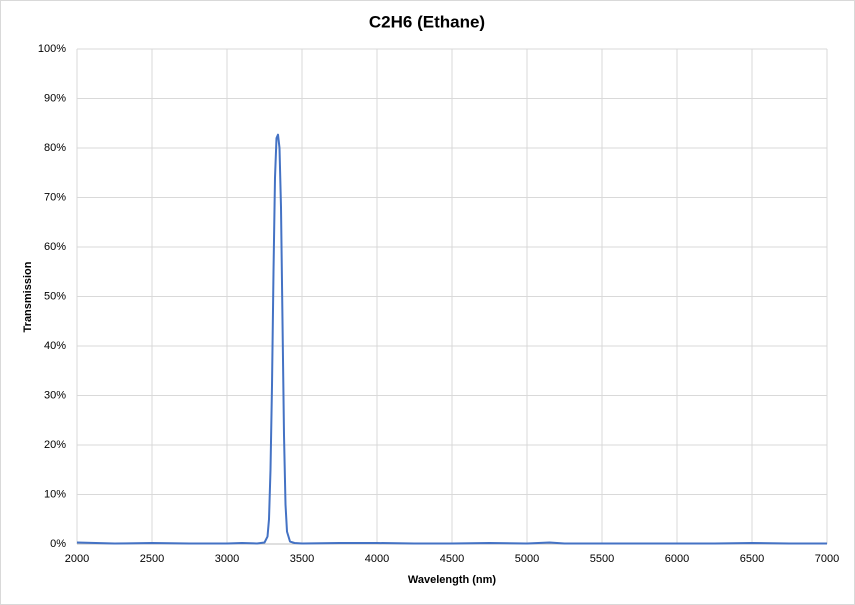 The height and width of the screenshot is (605, 855). What do you see at coordinates (827, 559) in the screenshot?
I see `x-tick-label: 7000` at bounding box center [827, 559].